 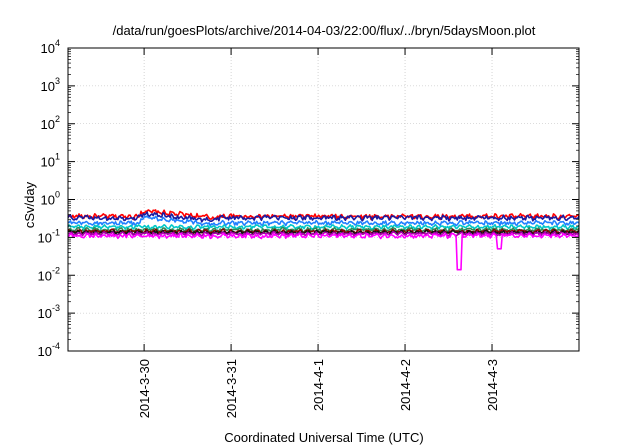 I want to click on x-tick-label: 2014-4-1, so click(x=318, y=385).